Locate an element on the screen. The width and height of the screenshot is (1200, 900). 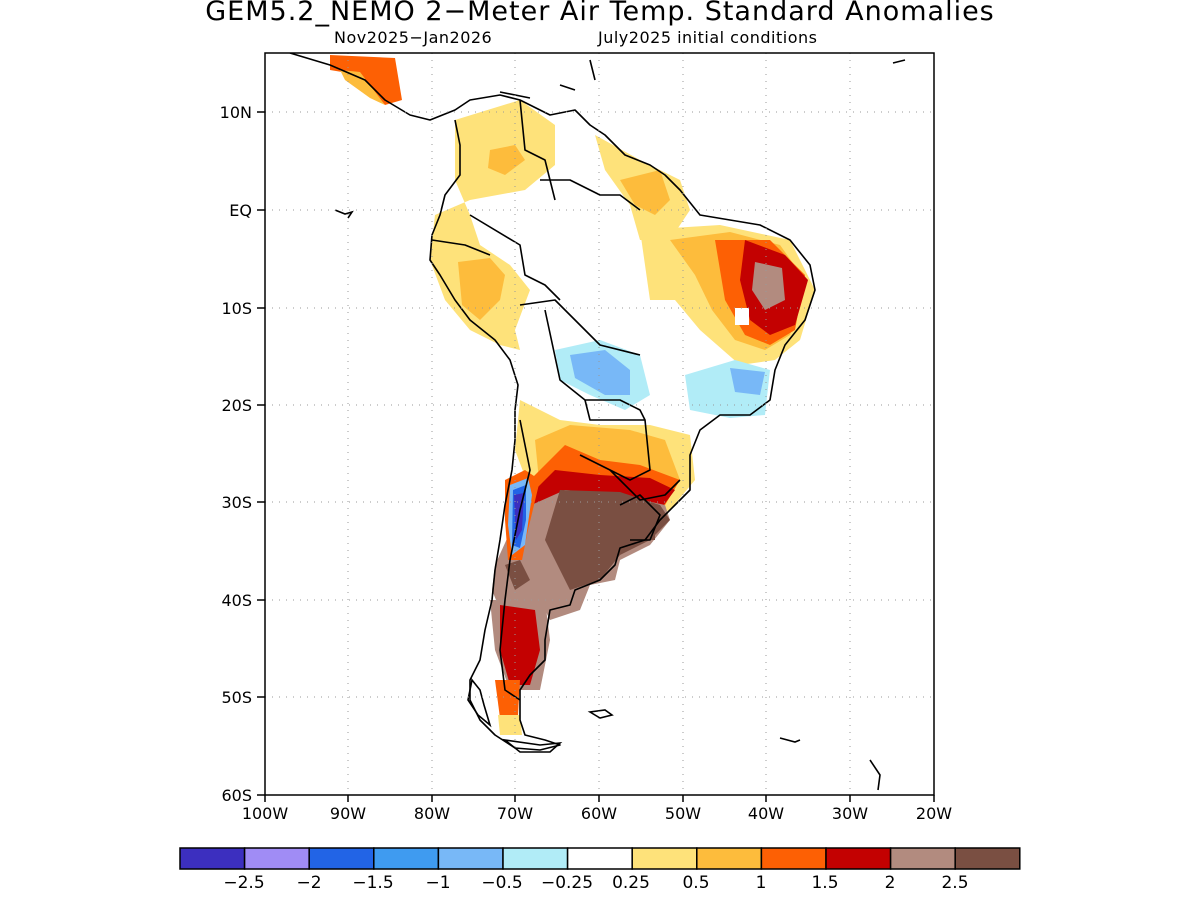
atlantic-islands-ne is located at coordinates (899, 61).